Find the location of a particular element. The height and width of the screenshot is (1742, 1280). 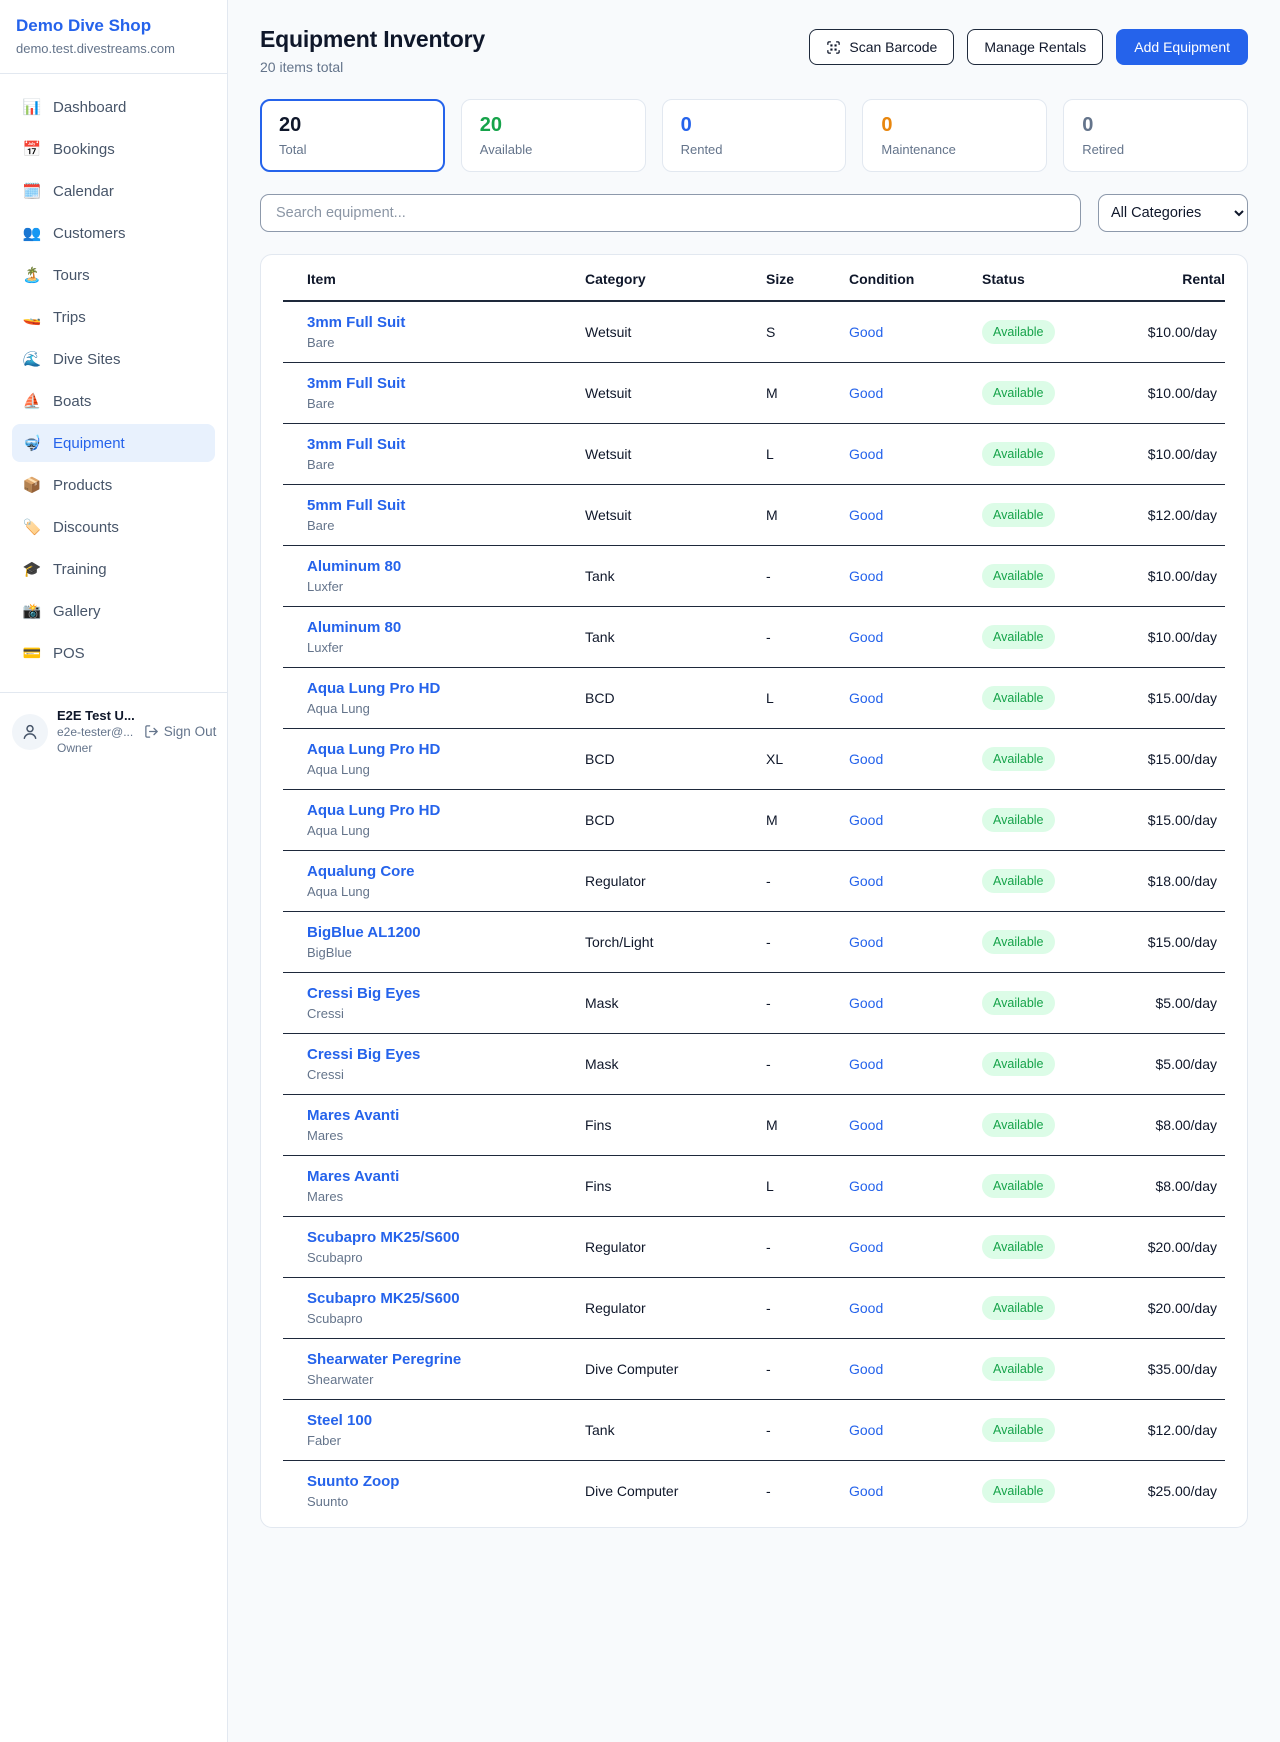

sidebar-item-bookings: 📅 Bookings is located at coordinates (113, 149).